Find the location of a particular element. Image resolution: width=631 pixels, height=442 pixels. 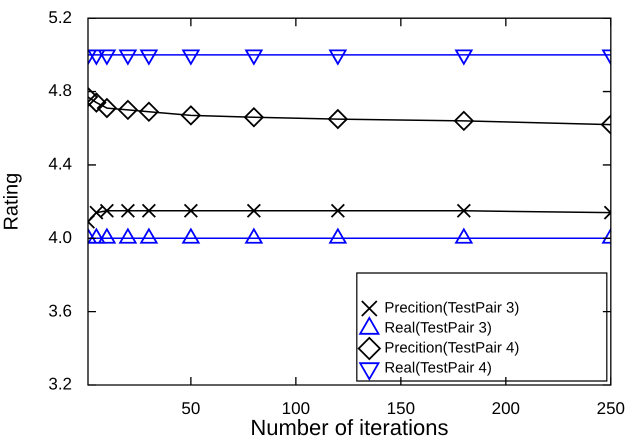

x-tick-label: 50 is located at coordinates (190, 408).